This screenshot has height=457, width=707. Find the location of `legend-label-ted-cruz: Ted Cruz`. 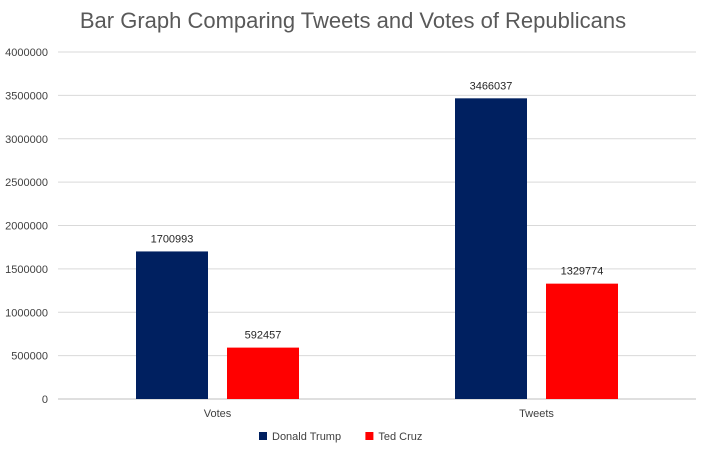

legend-label-ted-cruz: Ted Cruz is located at coordinates (400, 437).